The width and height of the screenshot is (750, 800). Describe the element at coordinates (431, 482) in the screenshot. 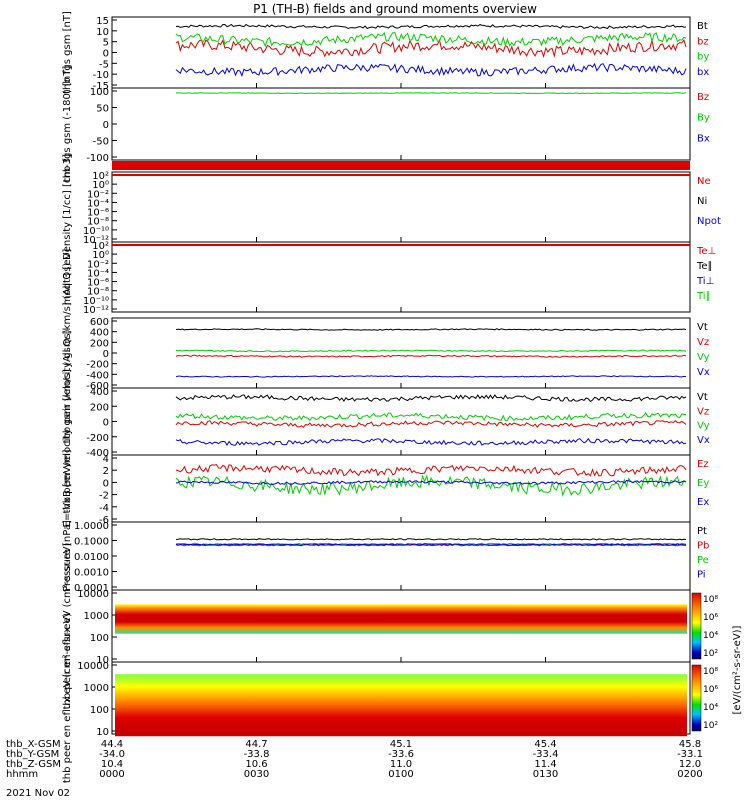

I see `series-Ex` at that location.